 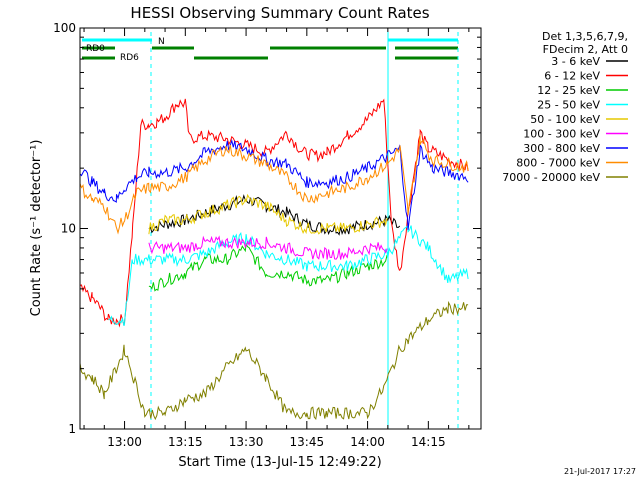 I want to click on legend-label: 50 - 100 keV, so click(x=565, y=119).